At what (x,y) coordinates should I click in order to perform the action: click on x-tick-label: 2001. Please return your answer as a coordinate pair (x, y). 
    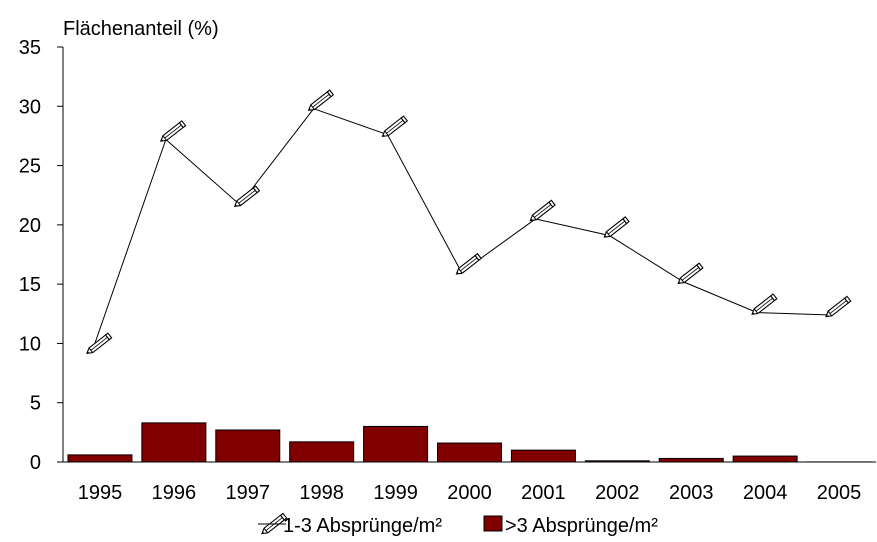
    Looking at the image, I should click on (543, 493).